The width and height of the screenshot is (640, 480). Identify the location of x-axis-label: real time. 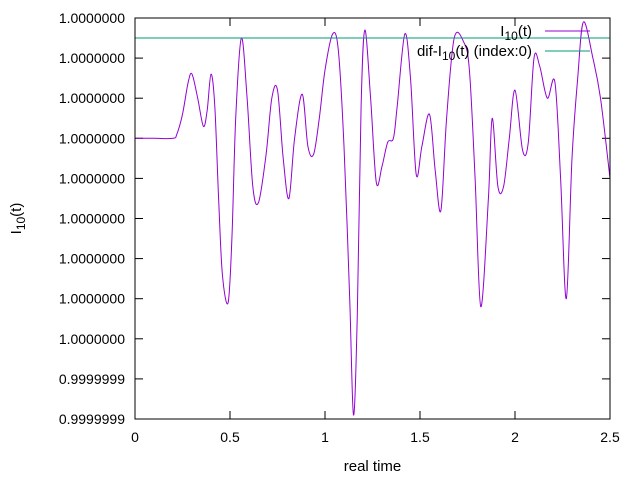
(373, 466).